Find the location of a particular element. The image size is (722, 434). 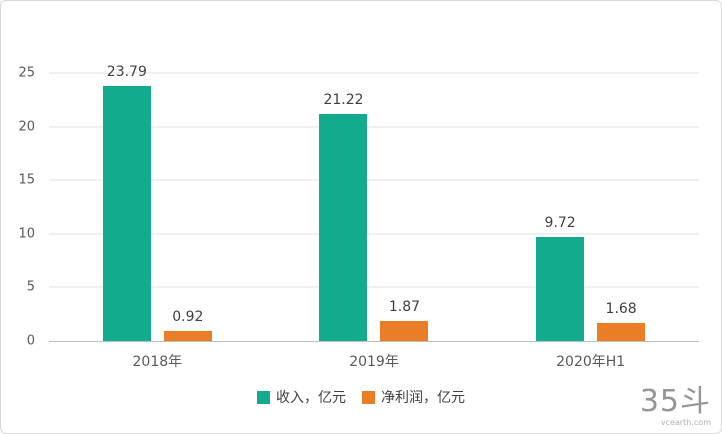

y-tick-label: 15 is located at coordinates (26, 180).